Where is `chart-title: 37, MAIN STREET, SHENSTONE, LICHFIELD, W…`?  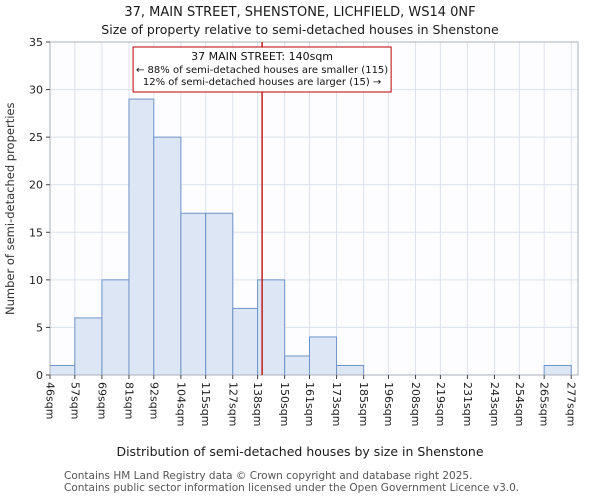 chart-title: 37, MAIN STREET, SHENSTONE, LICHFIELD, W… is located at coordinates (300, 12).